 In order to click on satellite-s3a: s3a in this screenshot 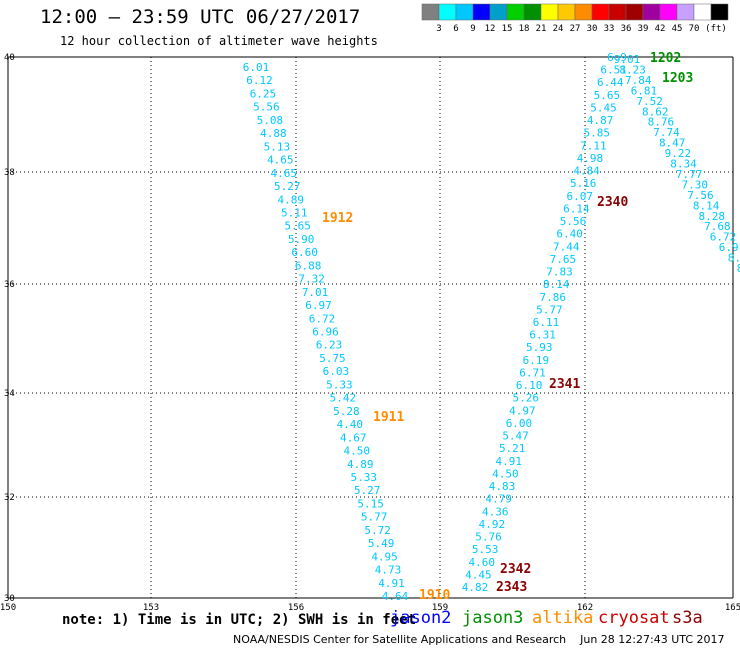, I will do `click(687, 618)`.